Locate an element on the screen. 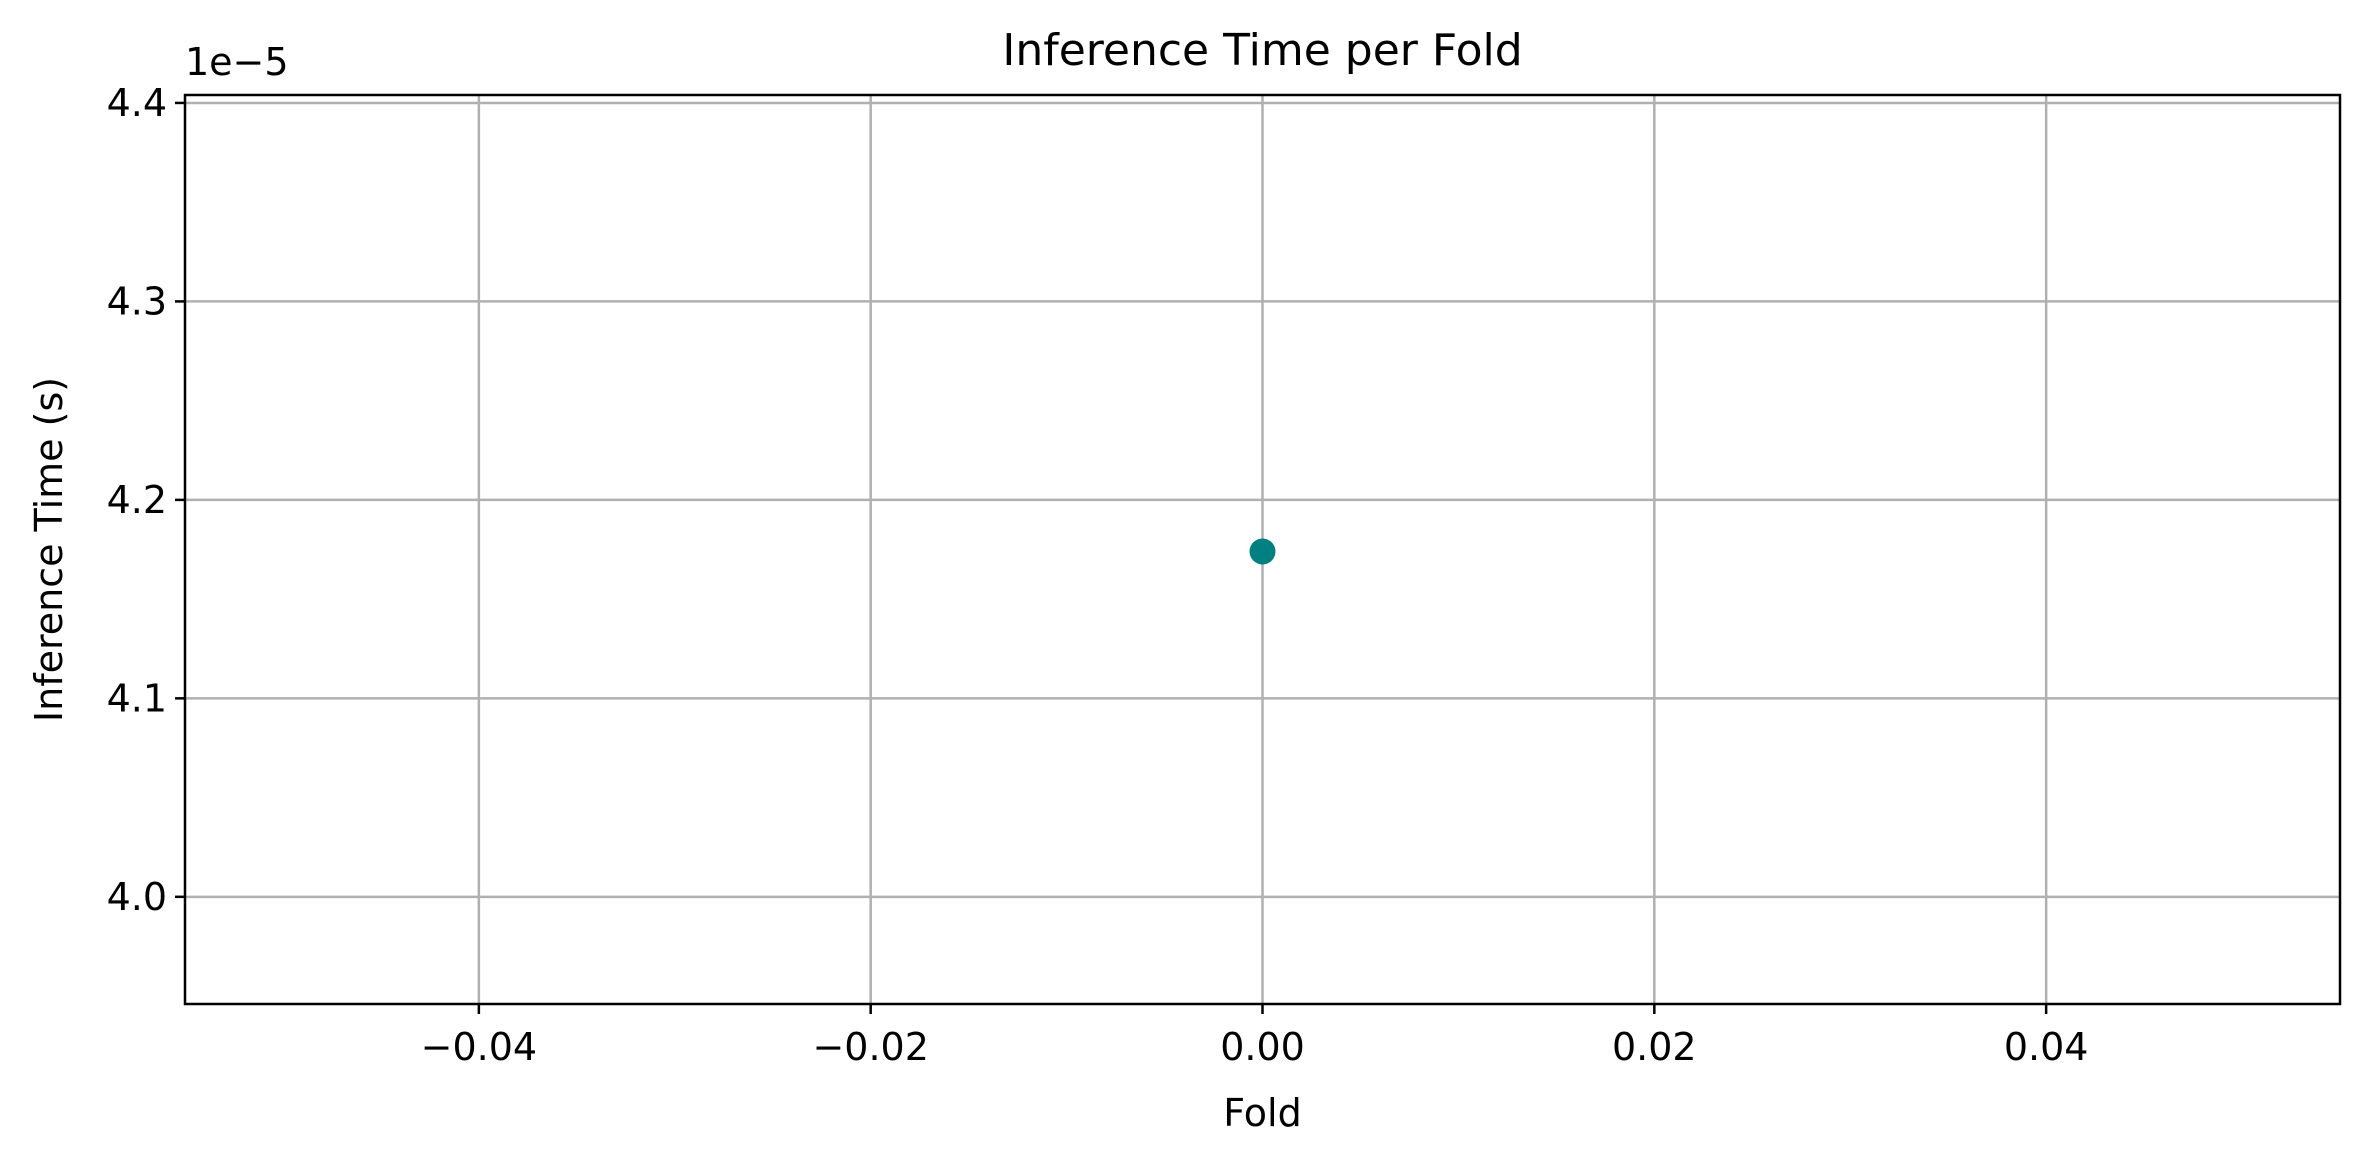 This screenshot has height=1171, width=2370. x-tick-label: 0.02 is located at coordinates (1654, 1047).